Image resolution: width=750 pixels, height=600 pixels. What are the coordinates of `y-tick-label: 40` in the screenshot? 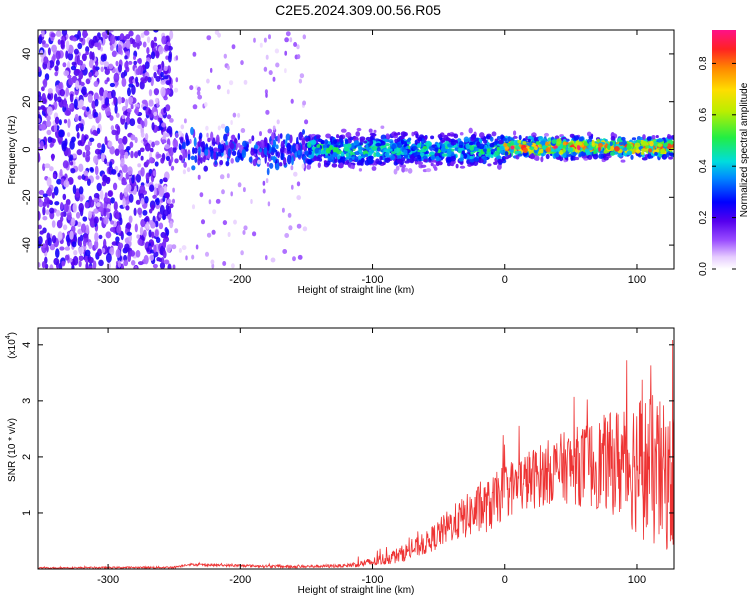 It's located at (27, 54).